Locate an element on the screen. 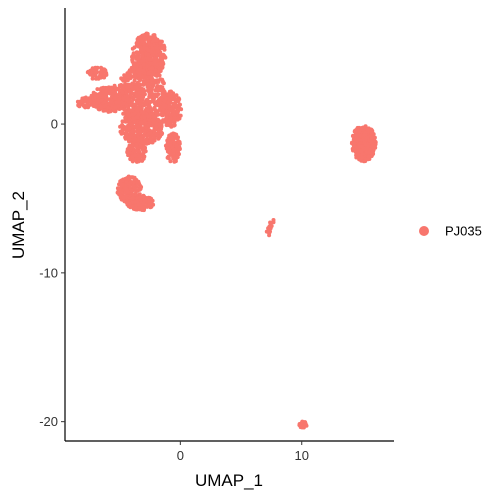 The height and width of the screenshot is (500, 500). y-axis-ticks: 0-10-20 is located at coordinates (52, 273).